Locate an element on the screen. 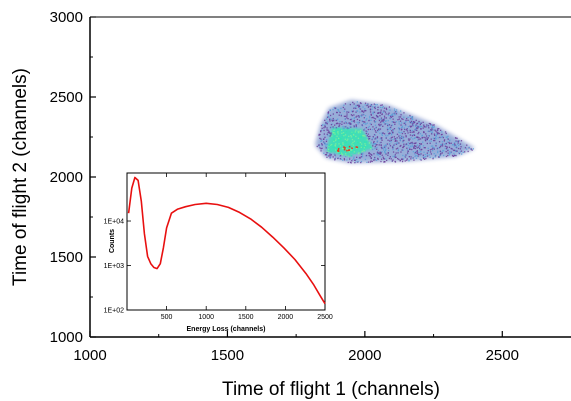  inset-x-tick-label: 2000 is located at coordinates (286, 317).